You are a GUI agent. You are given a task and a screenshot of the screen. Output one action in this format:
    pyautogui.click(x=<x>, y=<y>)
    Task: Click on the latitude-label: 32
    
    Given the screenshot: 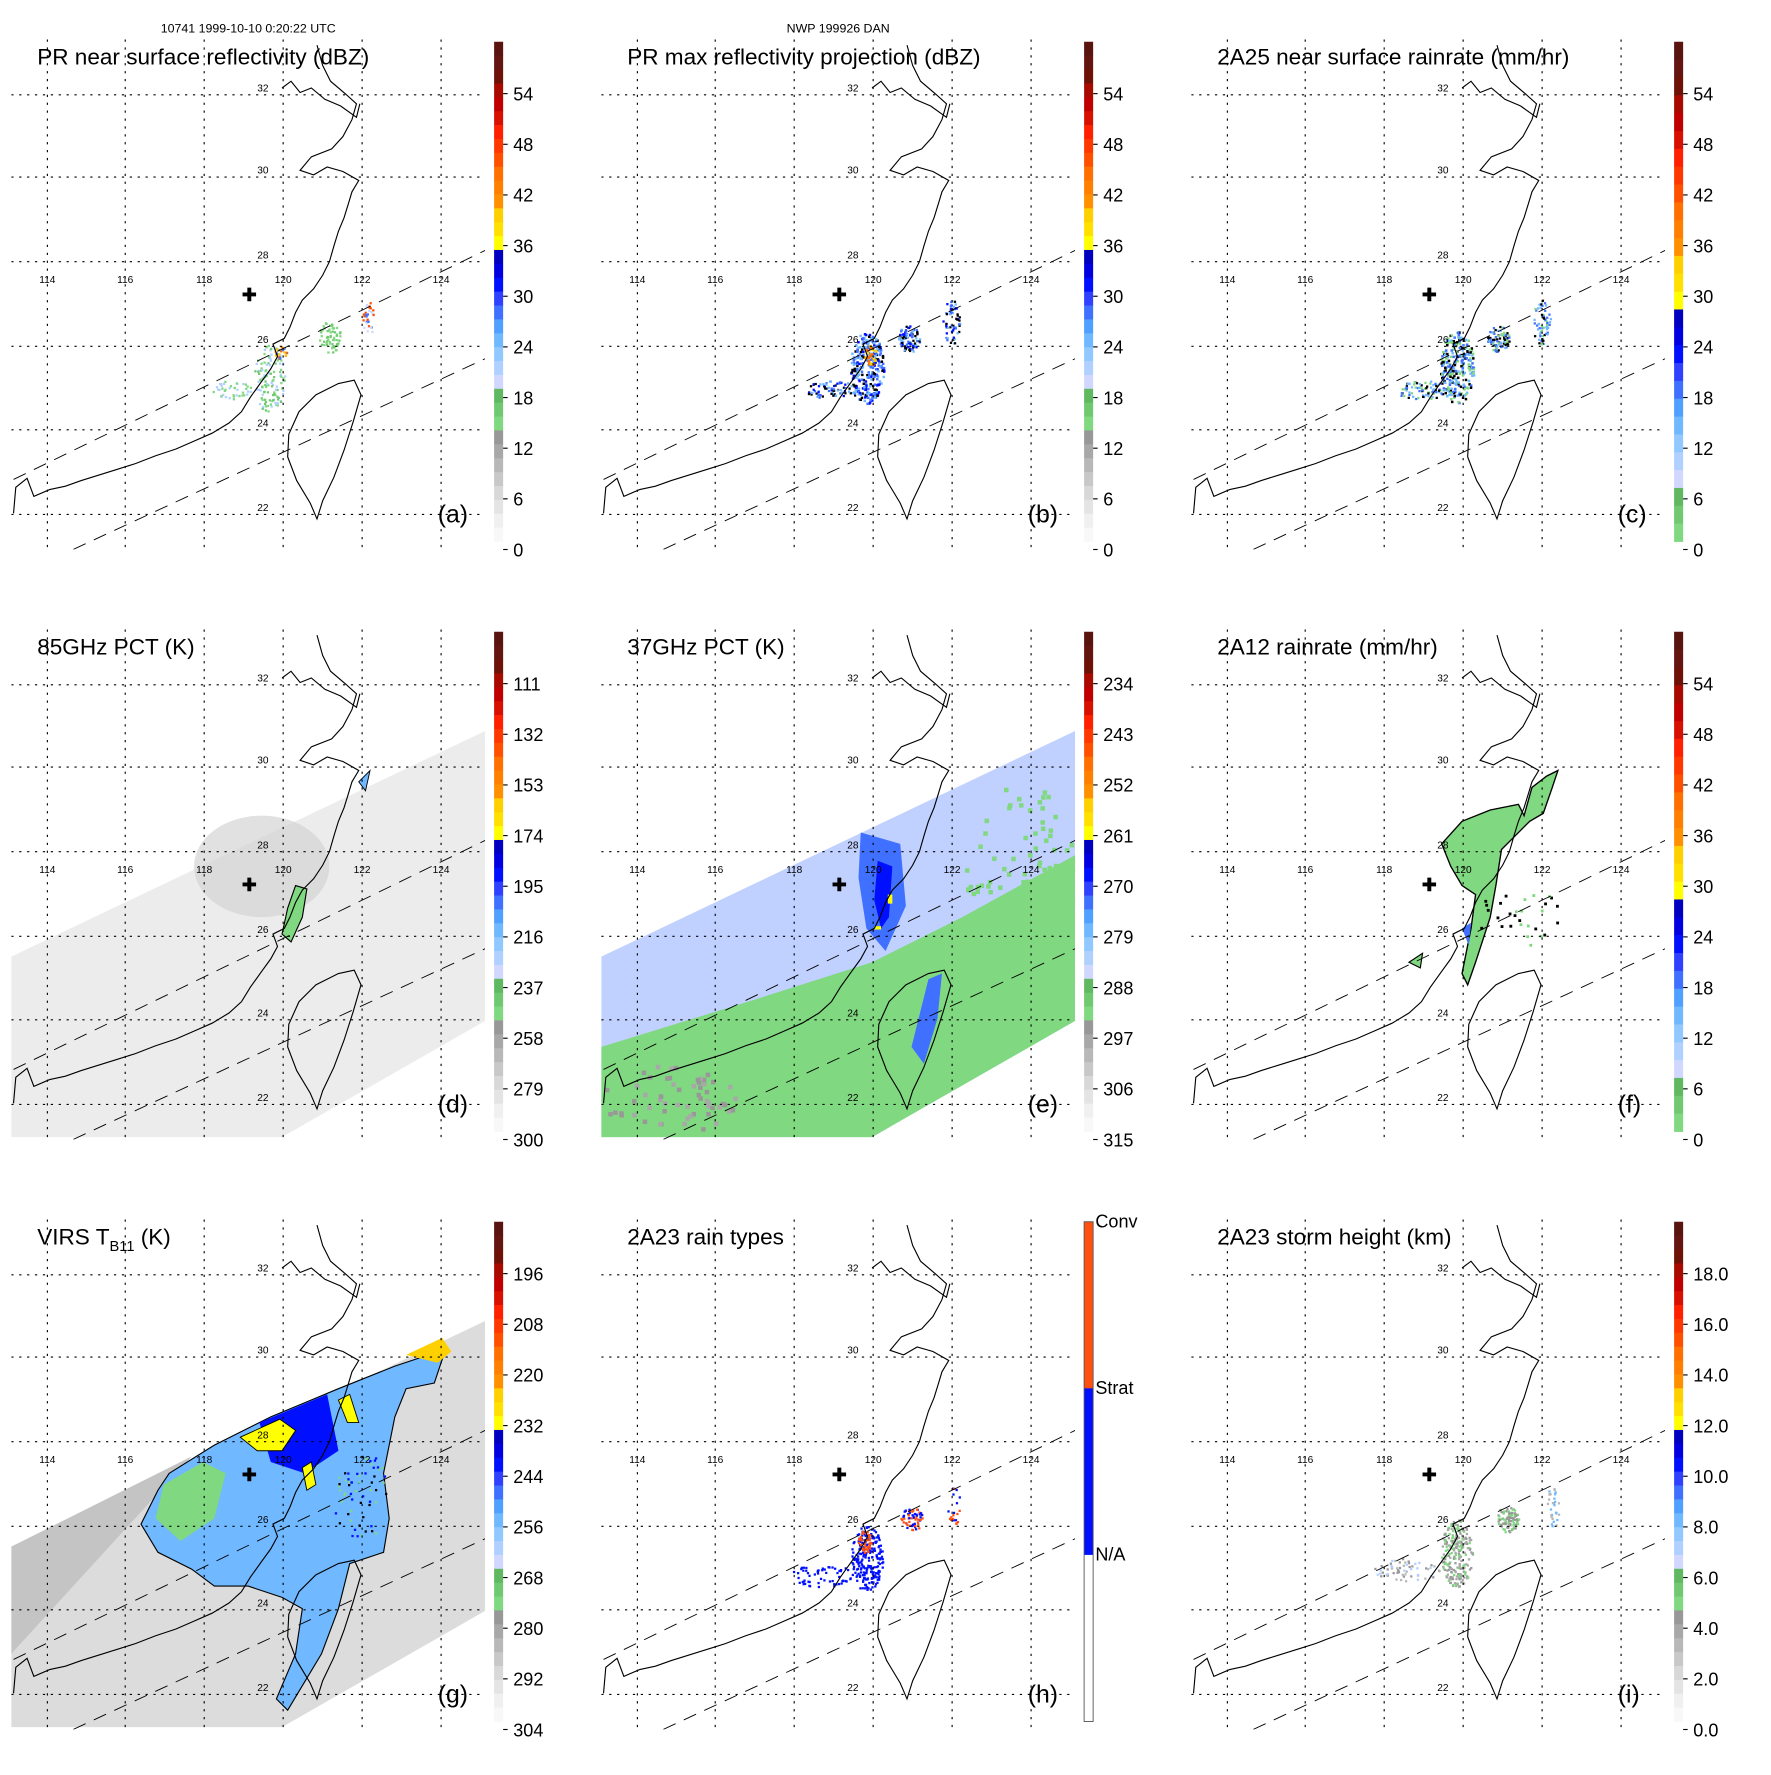 What is the action you would take?
    pyautogui.click(x=263, y=678)
    